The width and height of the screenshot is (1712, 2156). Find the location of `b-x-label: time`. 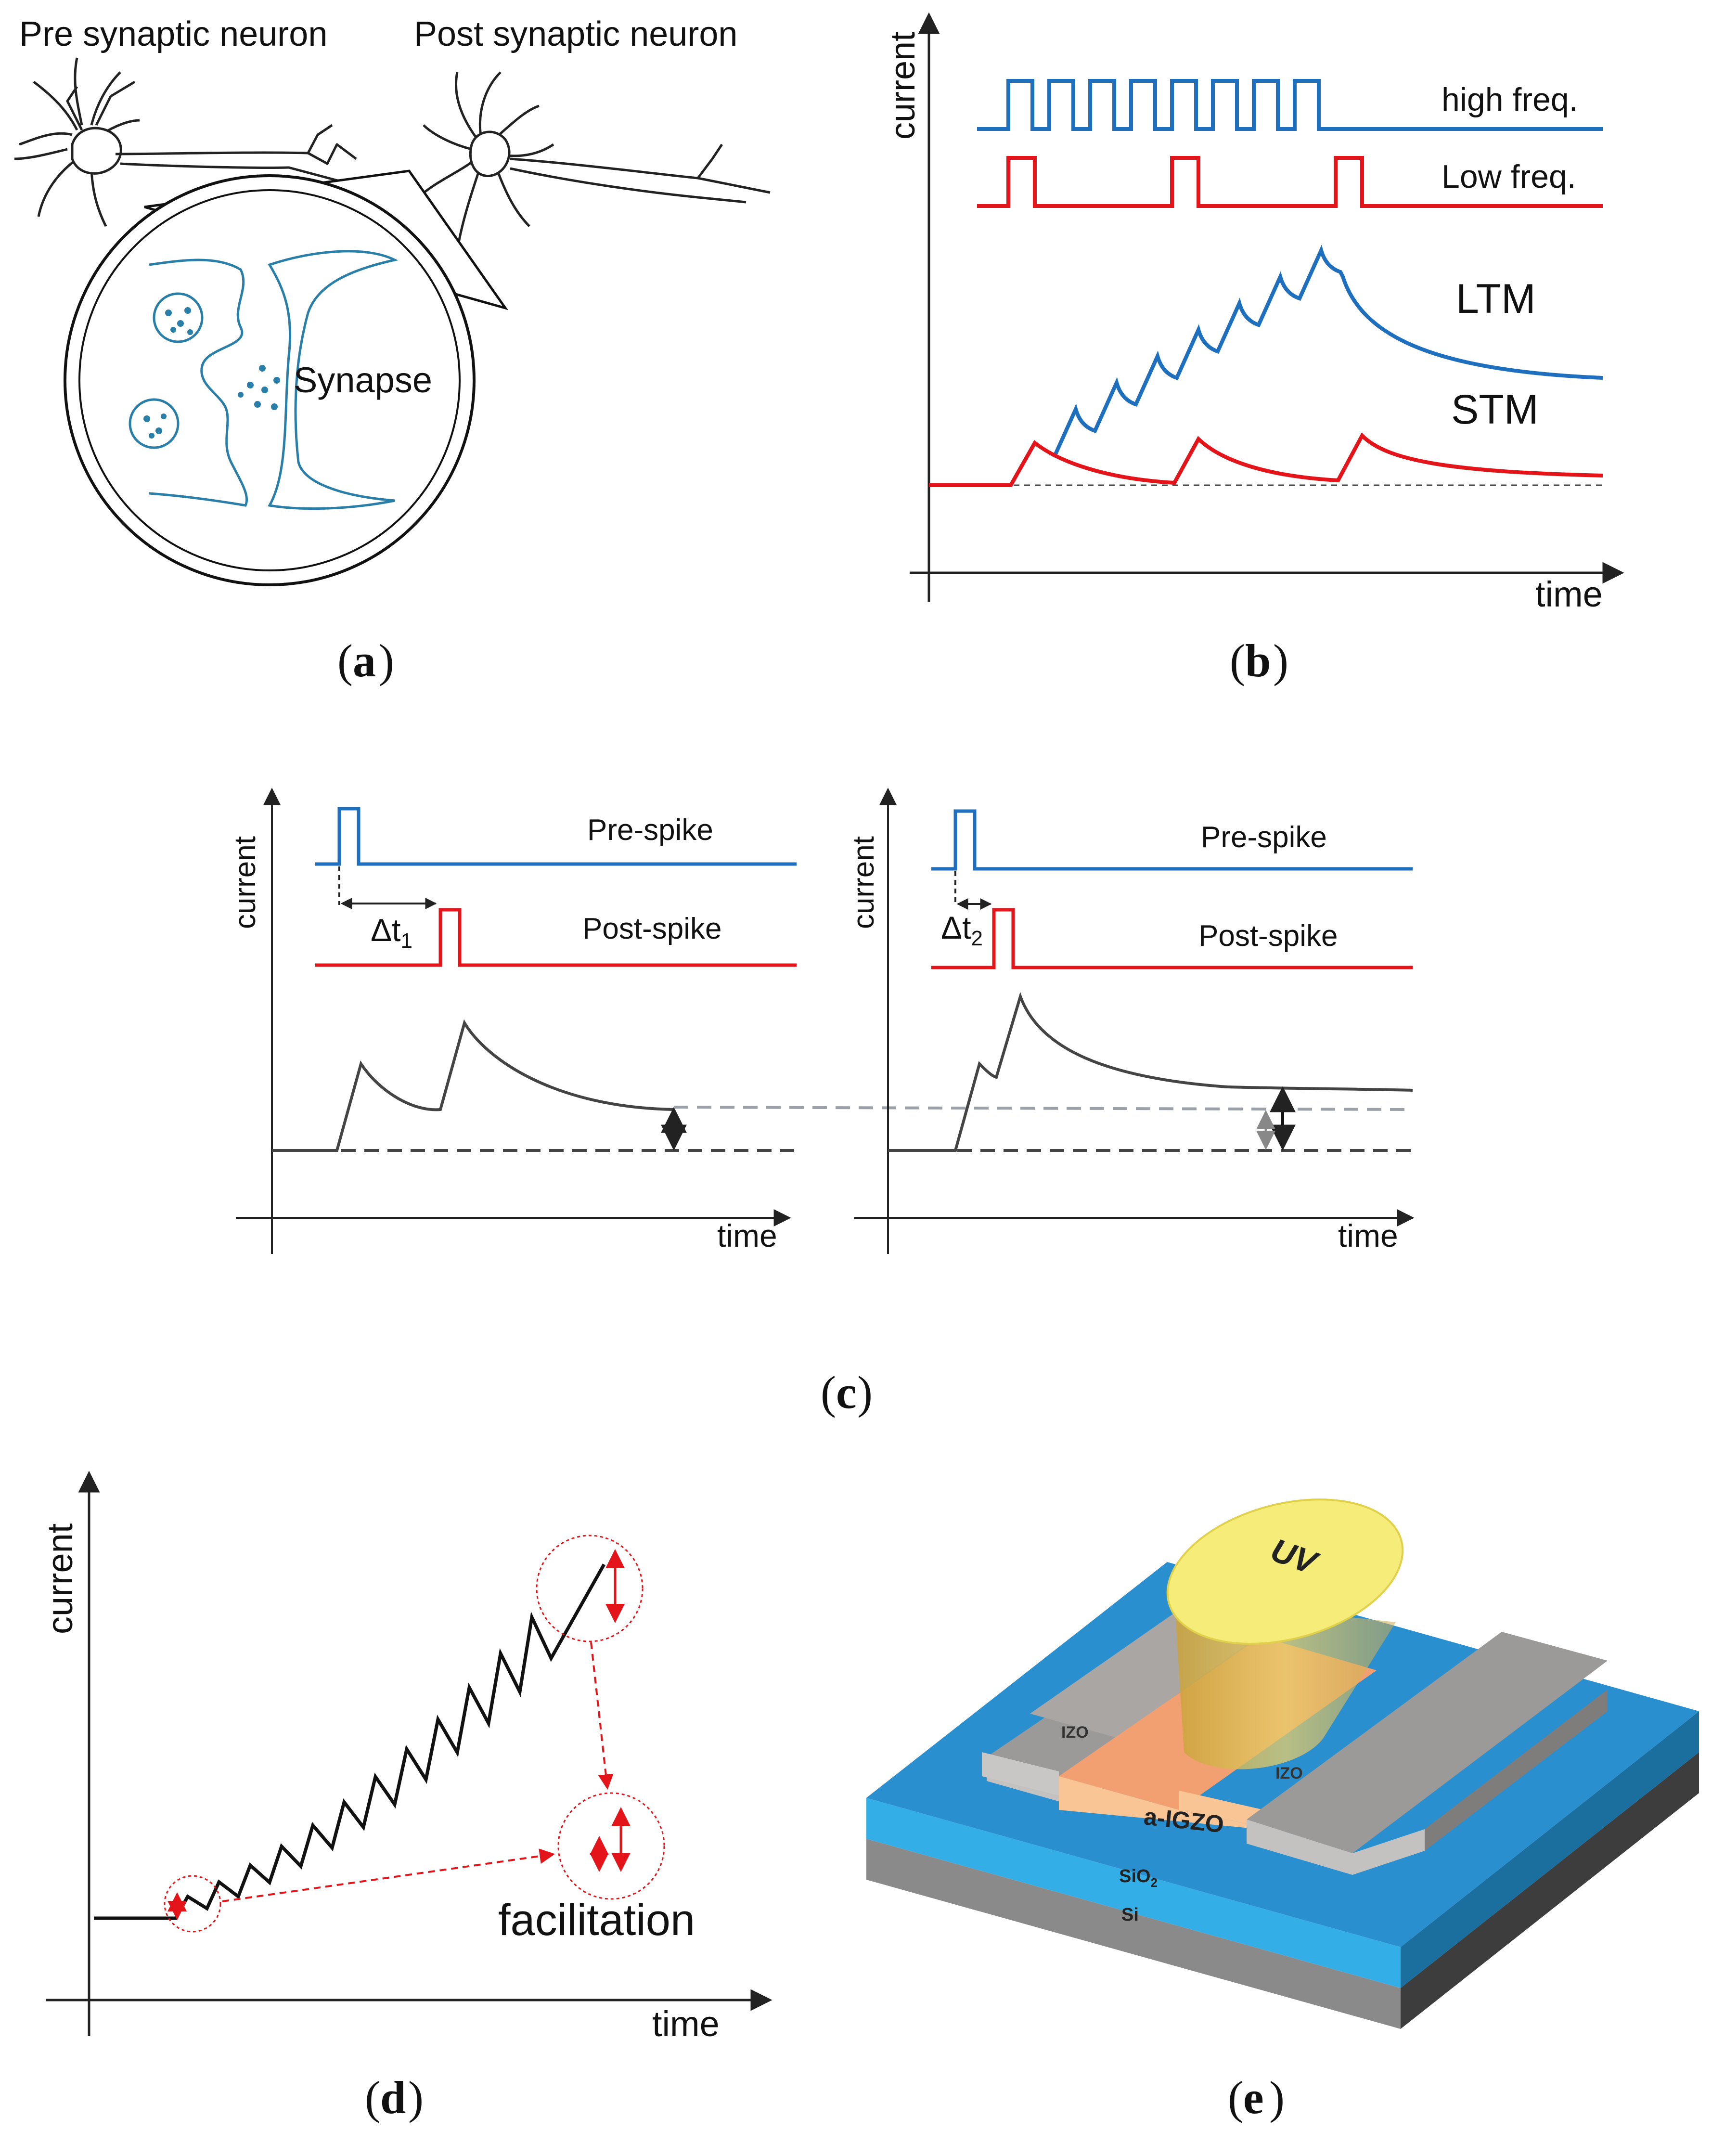

b-x-label: time is located at coordinates (1569, 594).